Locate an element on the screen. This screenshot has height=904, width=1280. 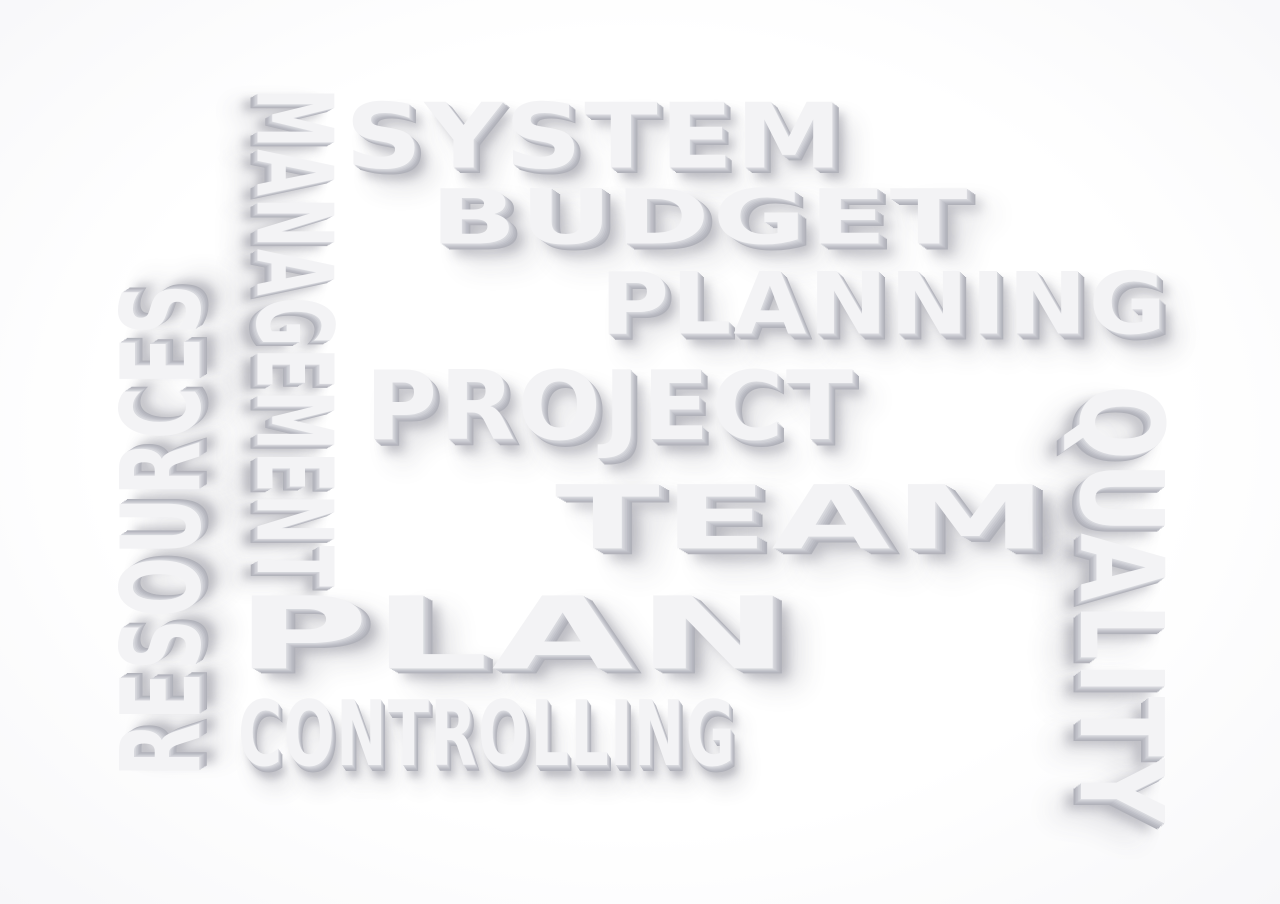
word-management: MANAGEMENT is located at coordinates (293, 338).